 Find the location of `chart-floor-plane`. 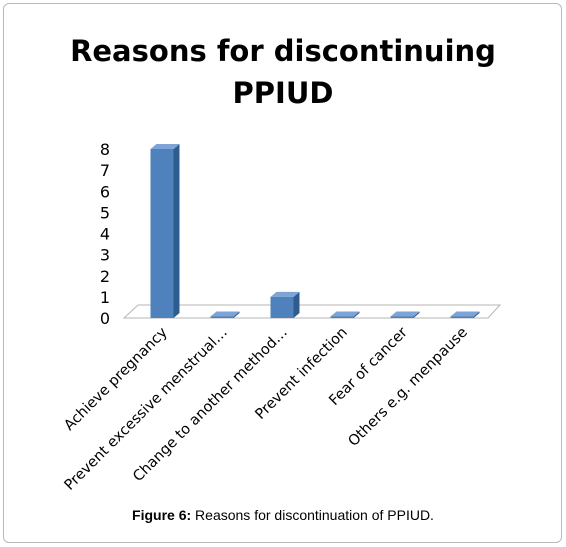

chart-floor-plane is located at coordinates (312, 311).